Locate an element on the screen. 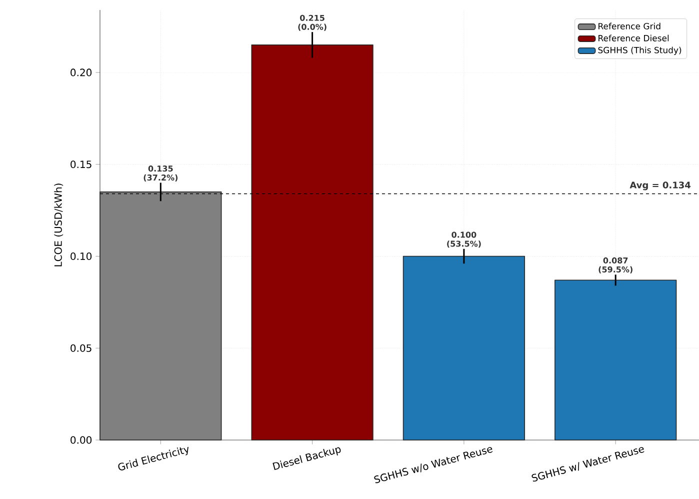 This screenshot has width=699, height=499. ref-line-label: Avg = 0.134 is located at coordinates (660, 186).